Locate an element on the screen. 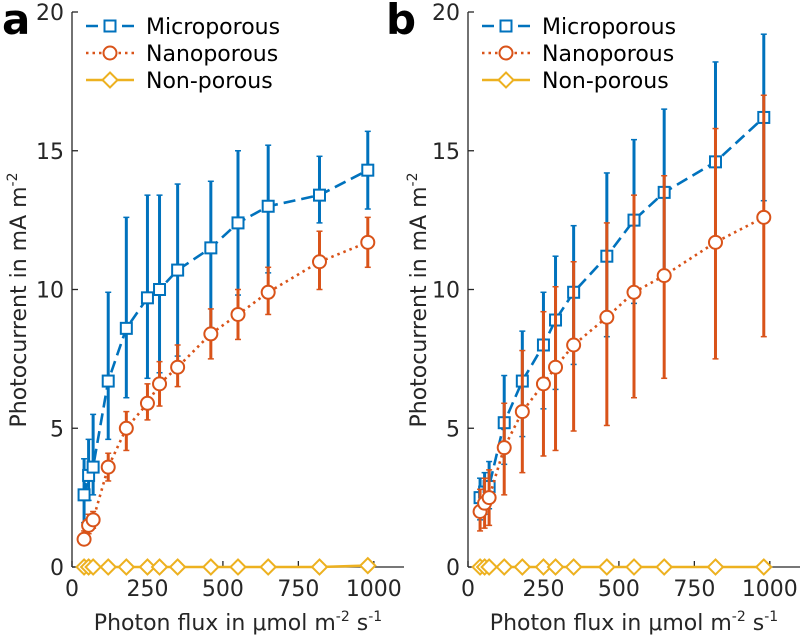 The image size is (800, 638). panel-a-legend-entry: Nanoporous is located at coordinates (182, 54).